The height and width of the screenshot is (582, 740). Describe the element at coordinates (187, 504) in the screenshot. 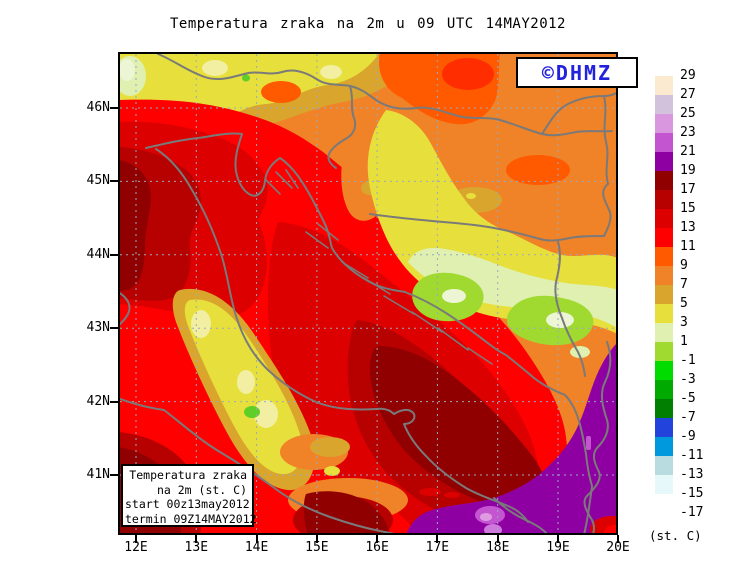

I see `run-info-line: start 00z13may2012` at that location.